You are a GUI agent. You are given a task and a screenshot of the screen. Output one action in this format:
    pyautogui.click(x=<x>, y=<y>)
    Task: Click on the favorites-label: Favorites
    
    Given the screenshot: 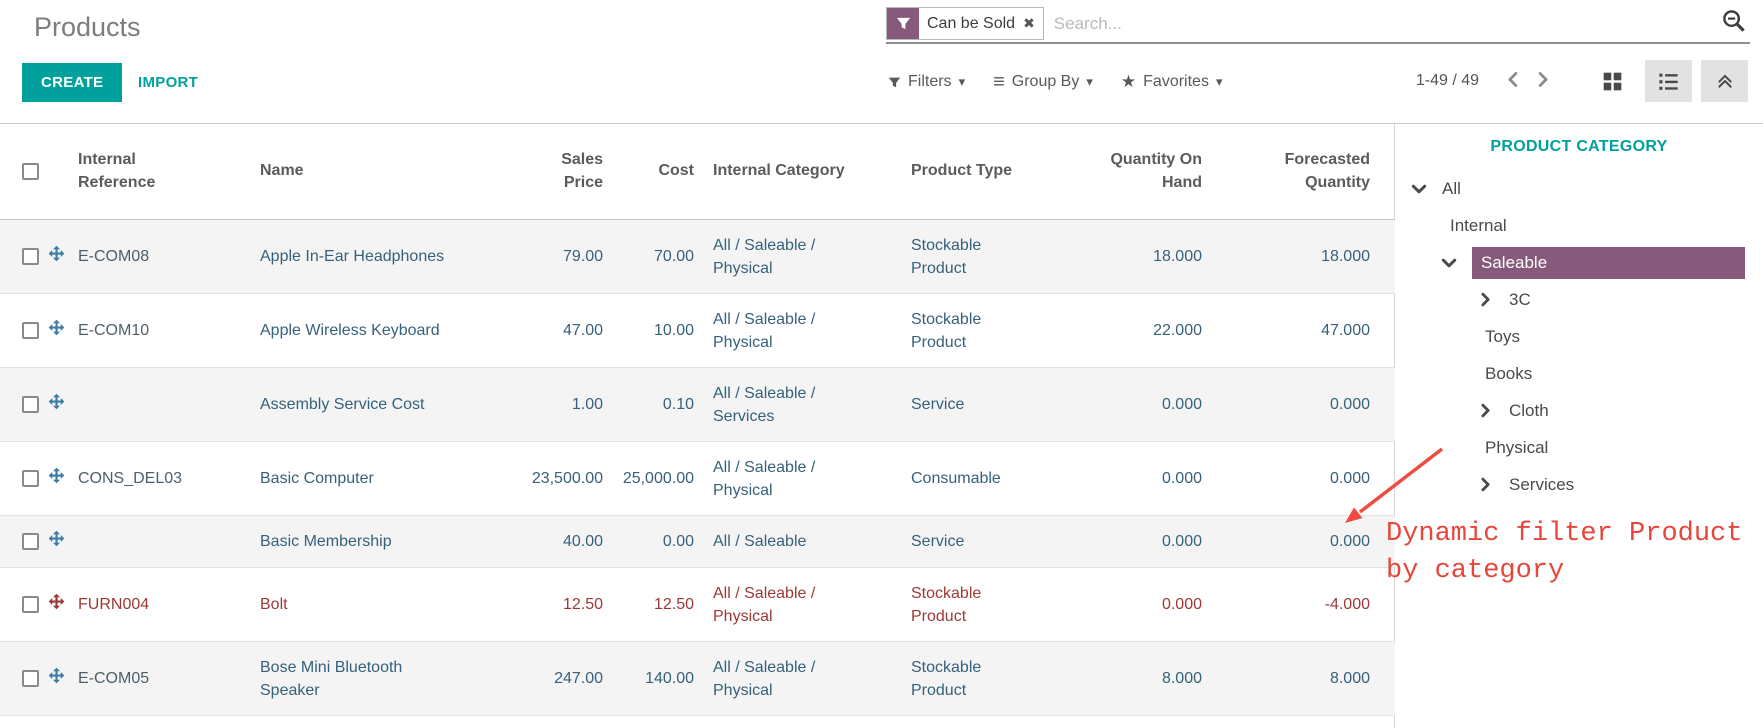 What is the action you would take?
    pyautogui.click(x=1176, y=81)
    